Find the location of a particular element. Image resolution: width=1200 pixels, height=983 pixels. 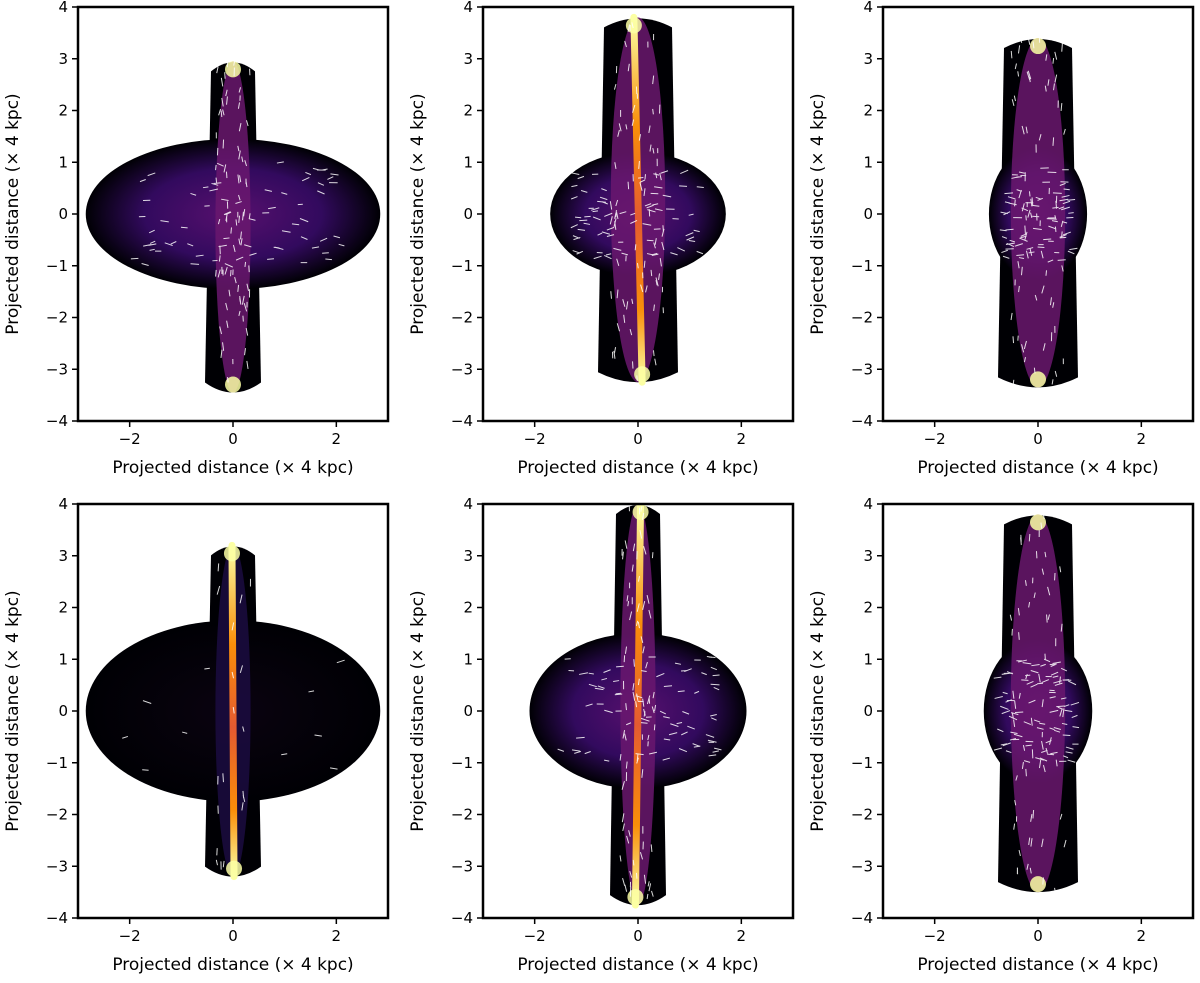

y-tick-label: 1 is located at coordinates (868, 162).